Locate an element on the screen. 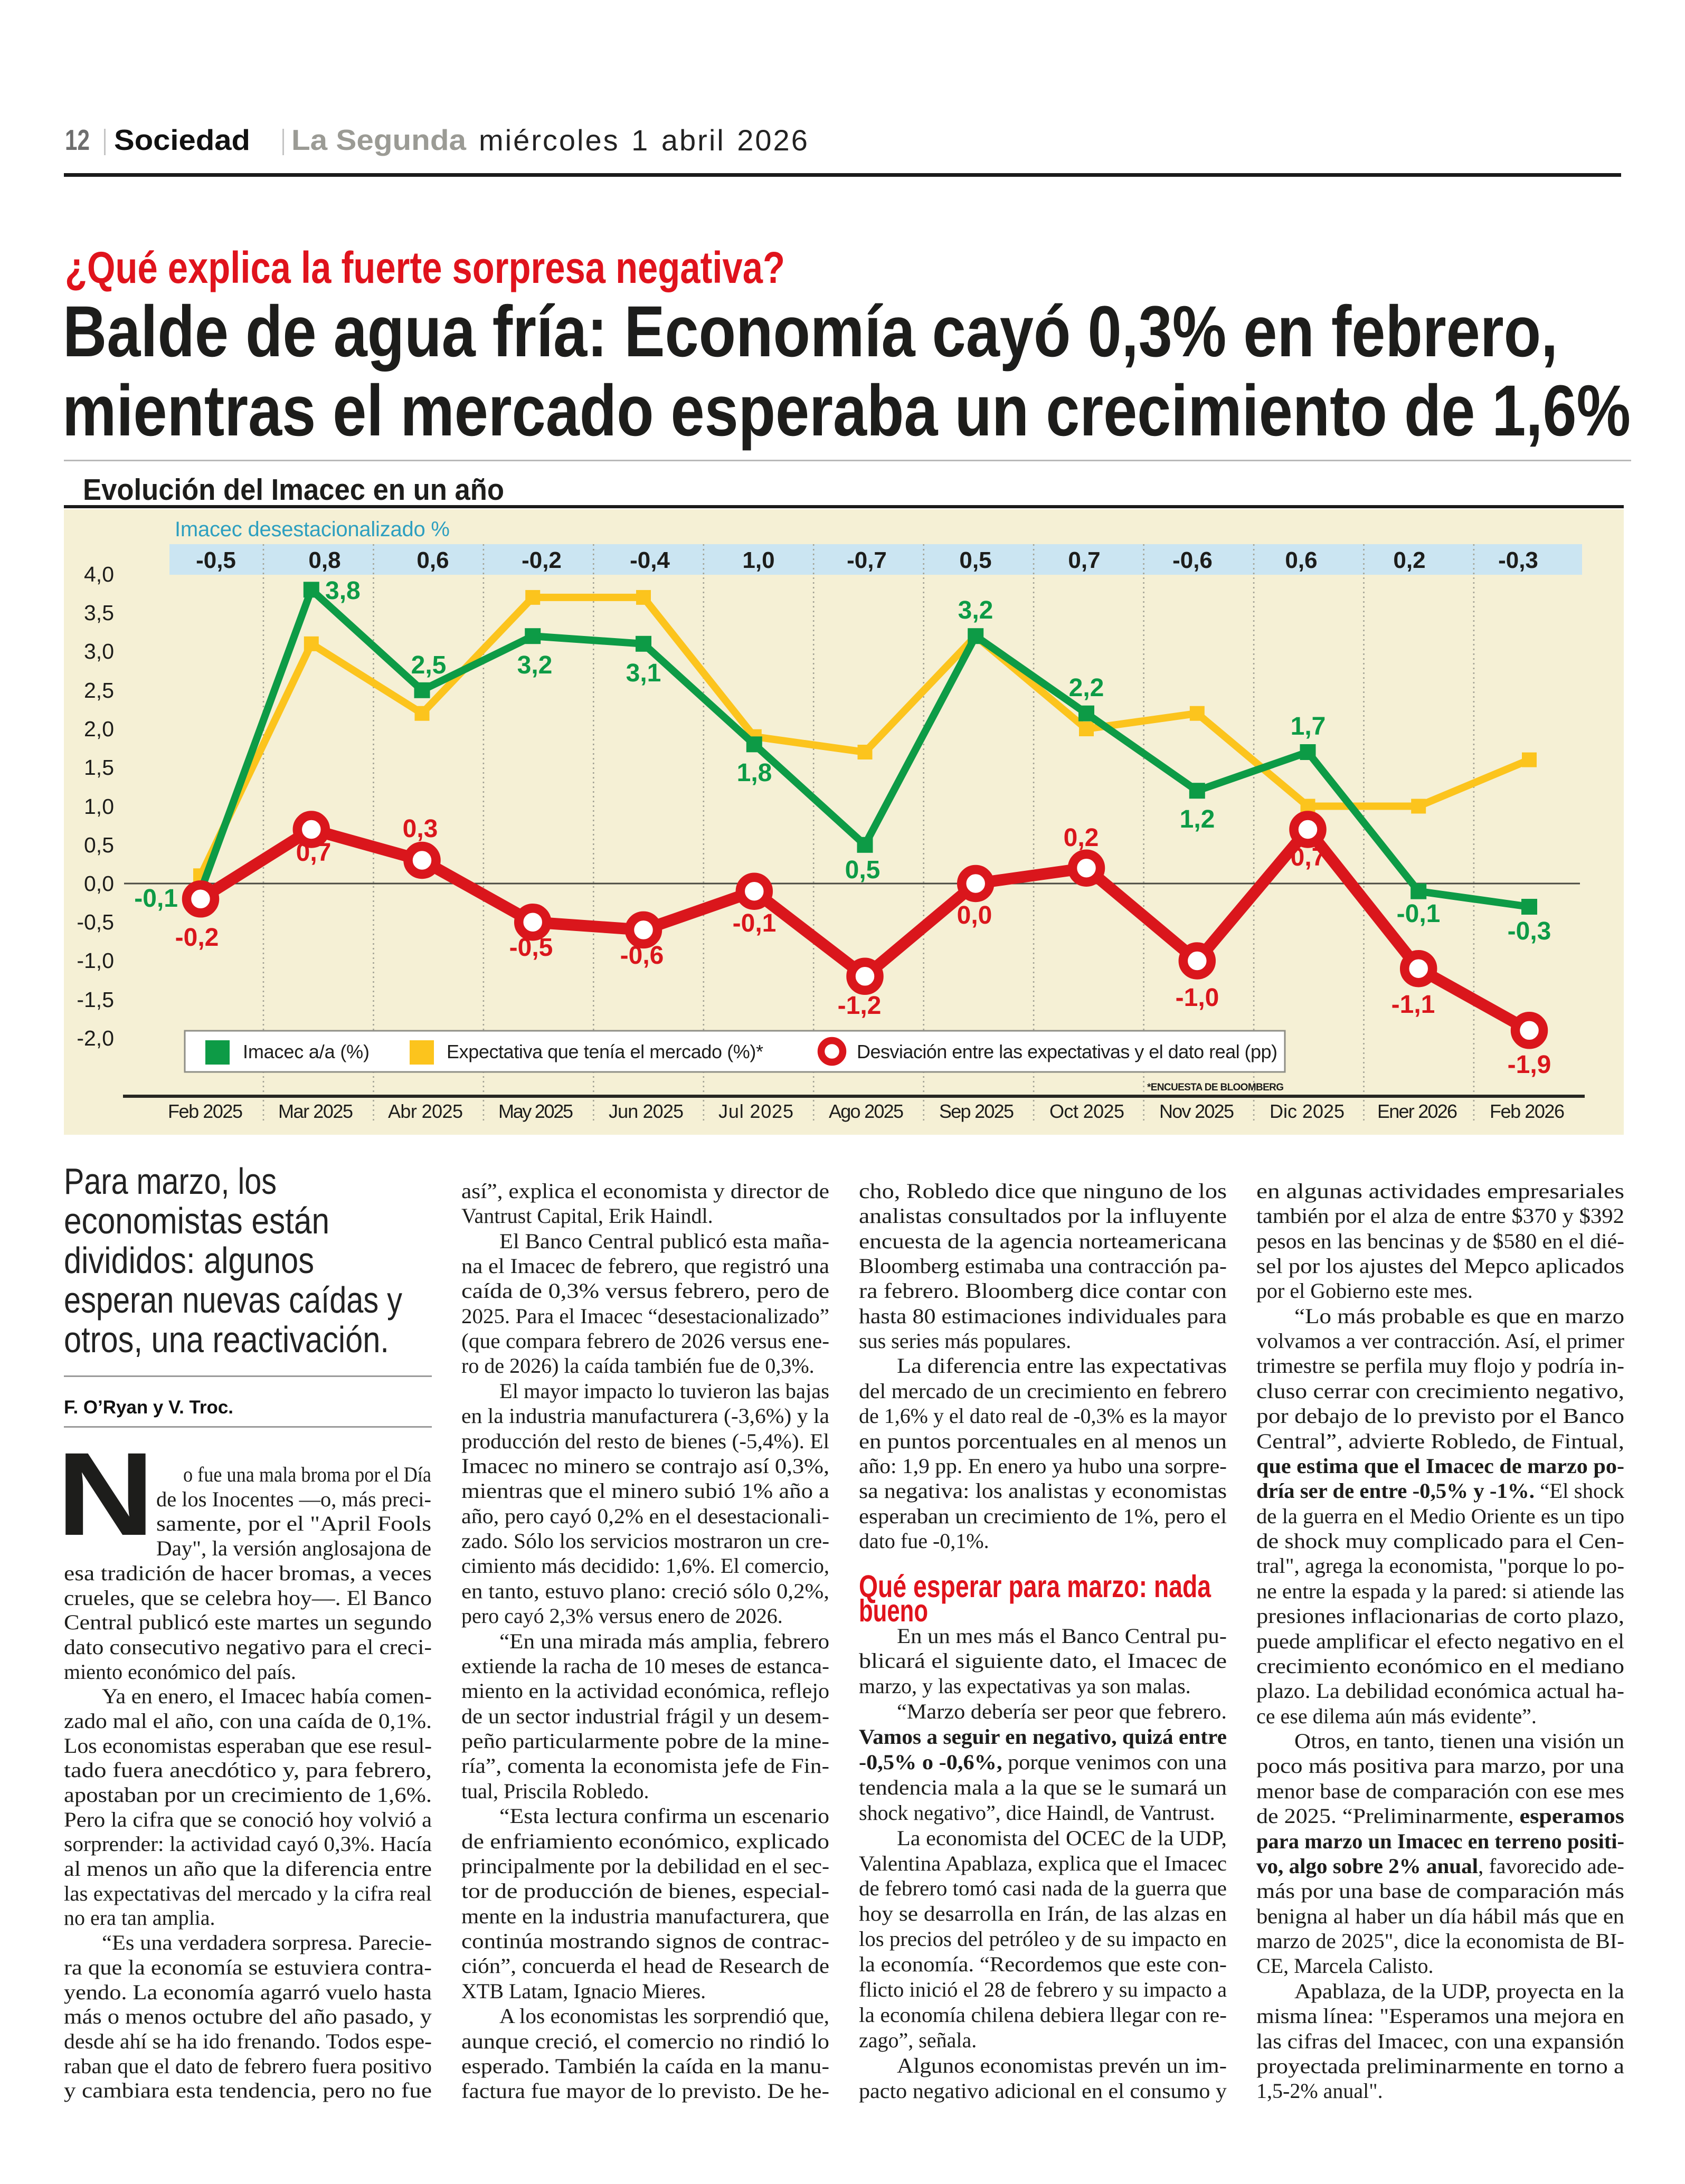 The height and width of the screenshot is (2184, 1685). svg-text: 1,5 is located at coordinates (99, 767).